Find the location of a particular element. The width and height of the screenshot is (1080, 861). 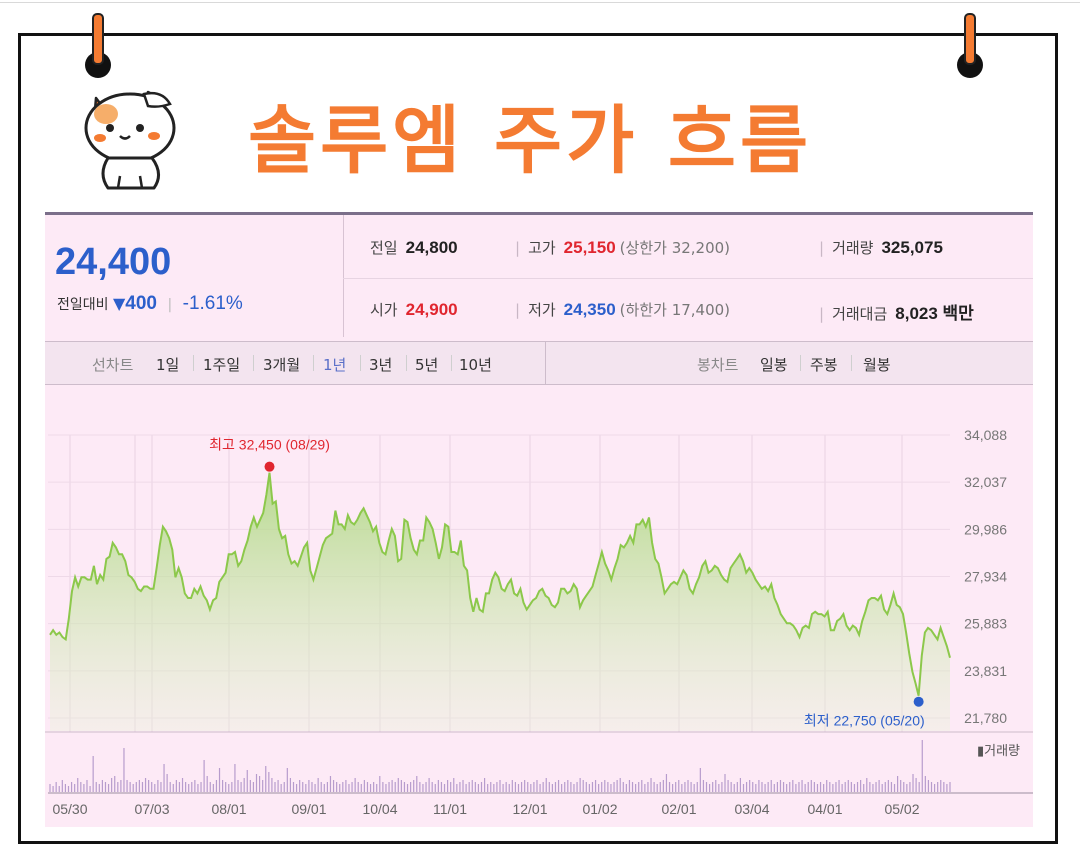

x-tick-label: 12/01 is located at coordinates (529, 809).